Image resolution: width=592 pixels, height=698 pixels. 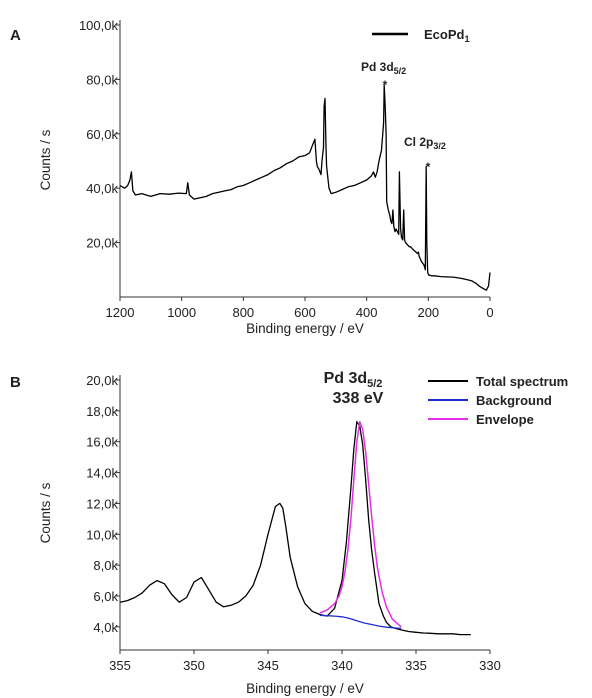 What do you see at coordinates (99, 25) in the screenshot?
I see `panel-a-y-tick-label: 100,0k` at bounding box center [99, 25].